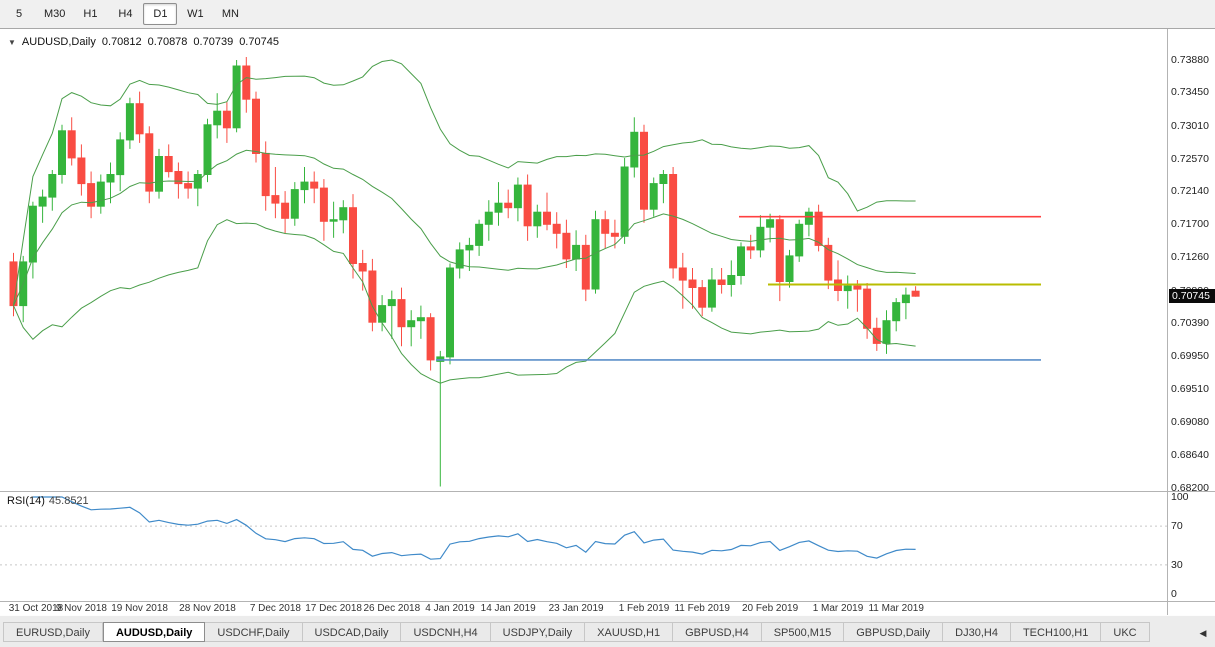 This screenshot has width=1215, height=647. Describe the element at coordinates (1190, 389) in the screenshot. I see `price-axis-label: 0.69510` at that location.